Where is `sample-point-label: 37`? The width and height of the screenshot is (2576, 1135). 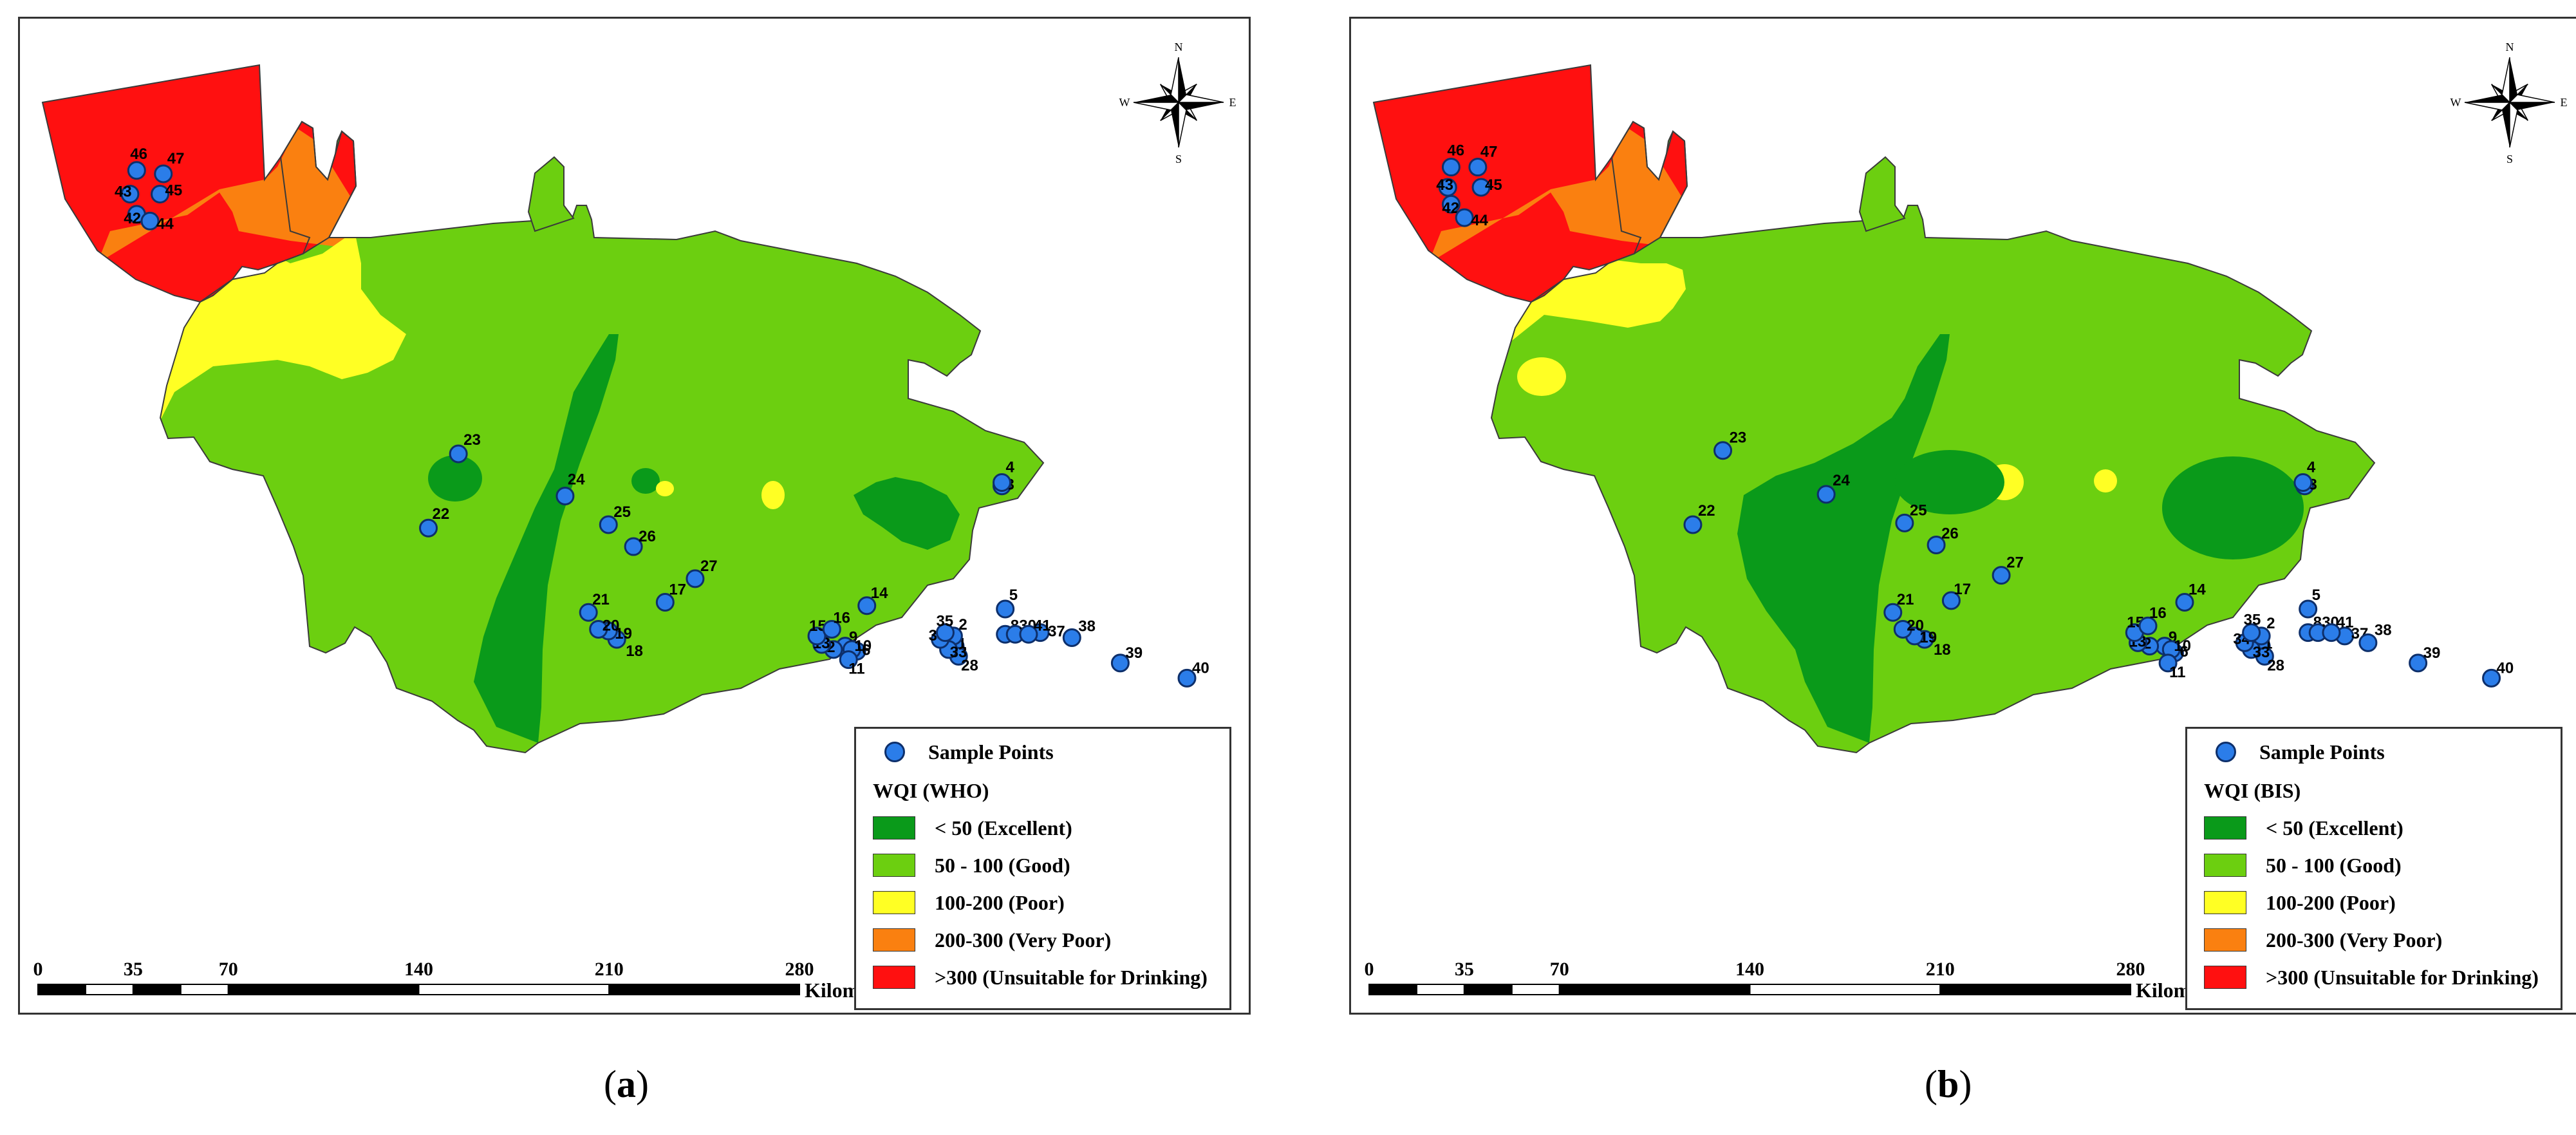
sample-point-label: 37 is located at coordinates (1056, 632).